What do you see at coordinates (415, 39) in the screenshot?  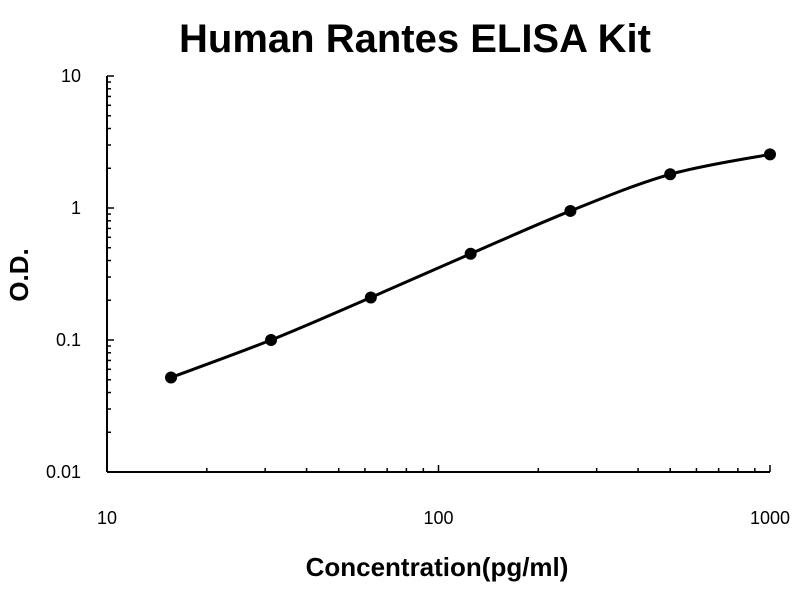 I see `chart-title: Human Rantes ELISA Kit` at bounding box center [415, 39].